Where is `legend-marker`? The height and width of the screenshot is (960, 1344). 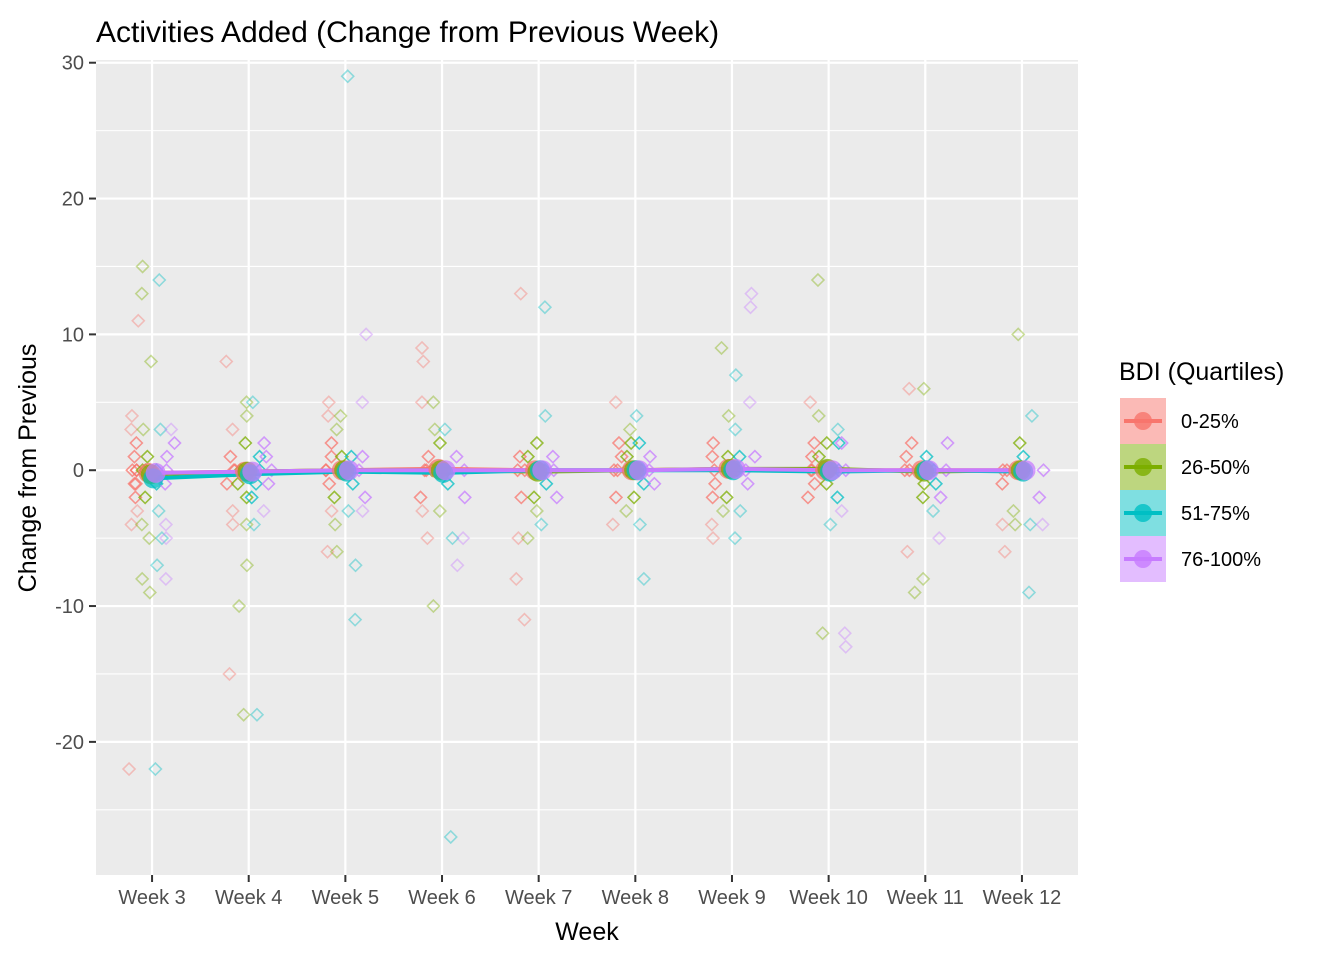 legend-marker is located at coordinates (1143, 559).